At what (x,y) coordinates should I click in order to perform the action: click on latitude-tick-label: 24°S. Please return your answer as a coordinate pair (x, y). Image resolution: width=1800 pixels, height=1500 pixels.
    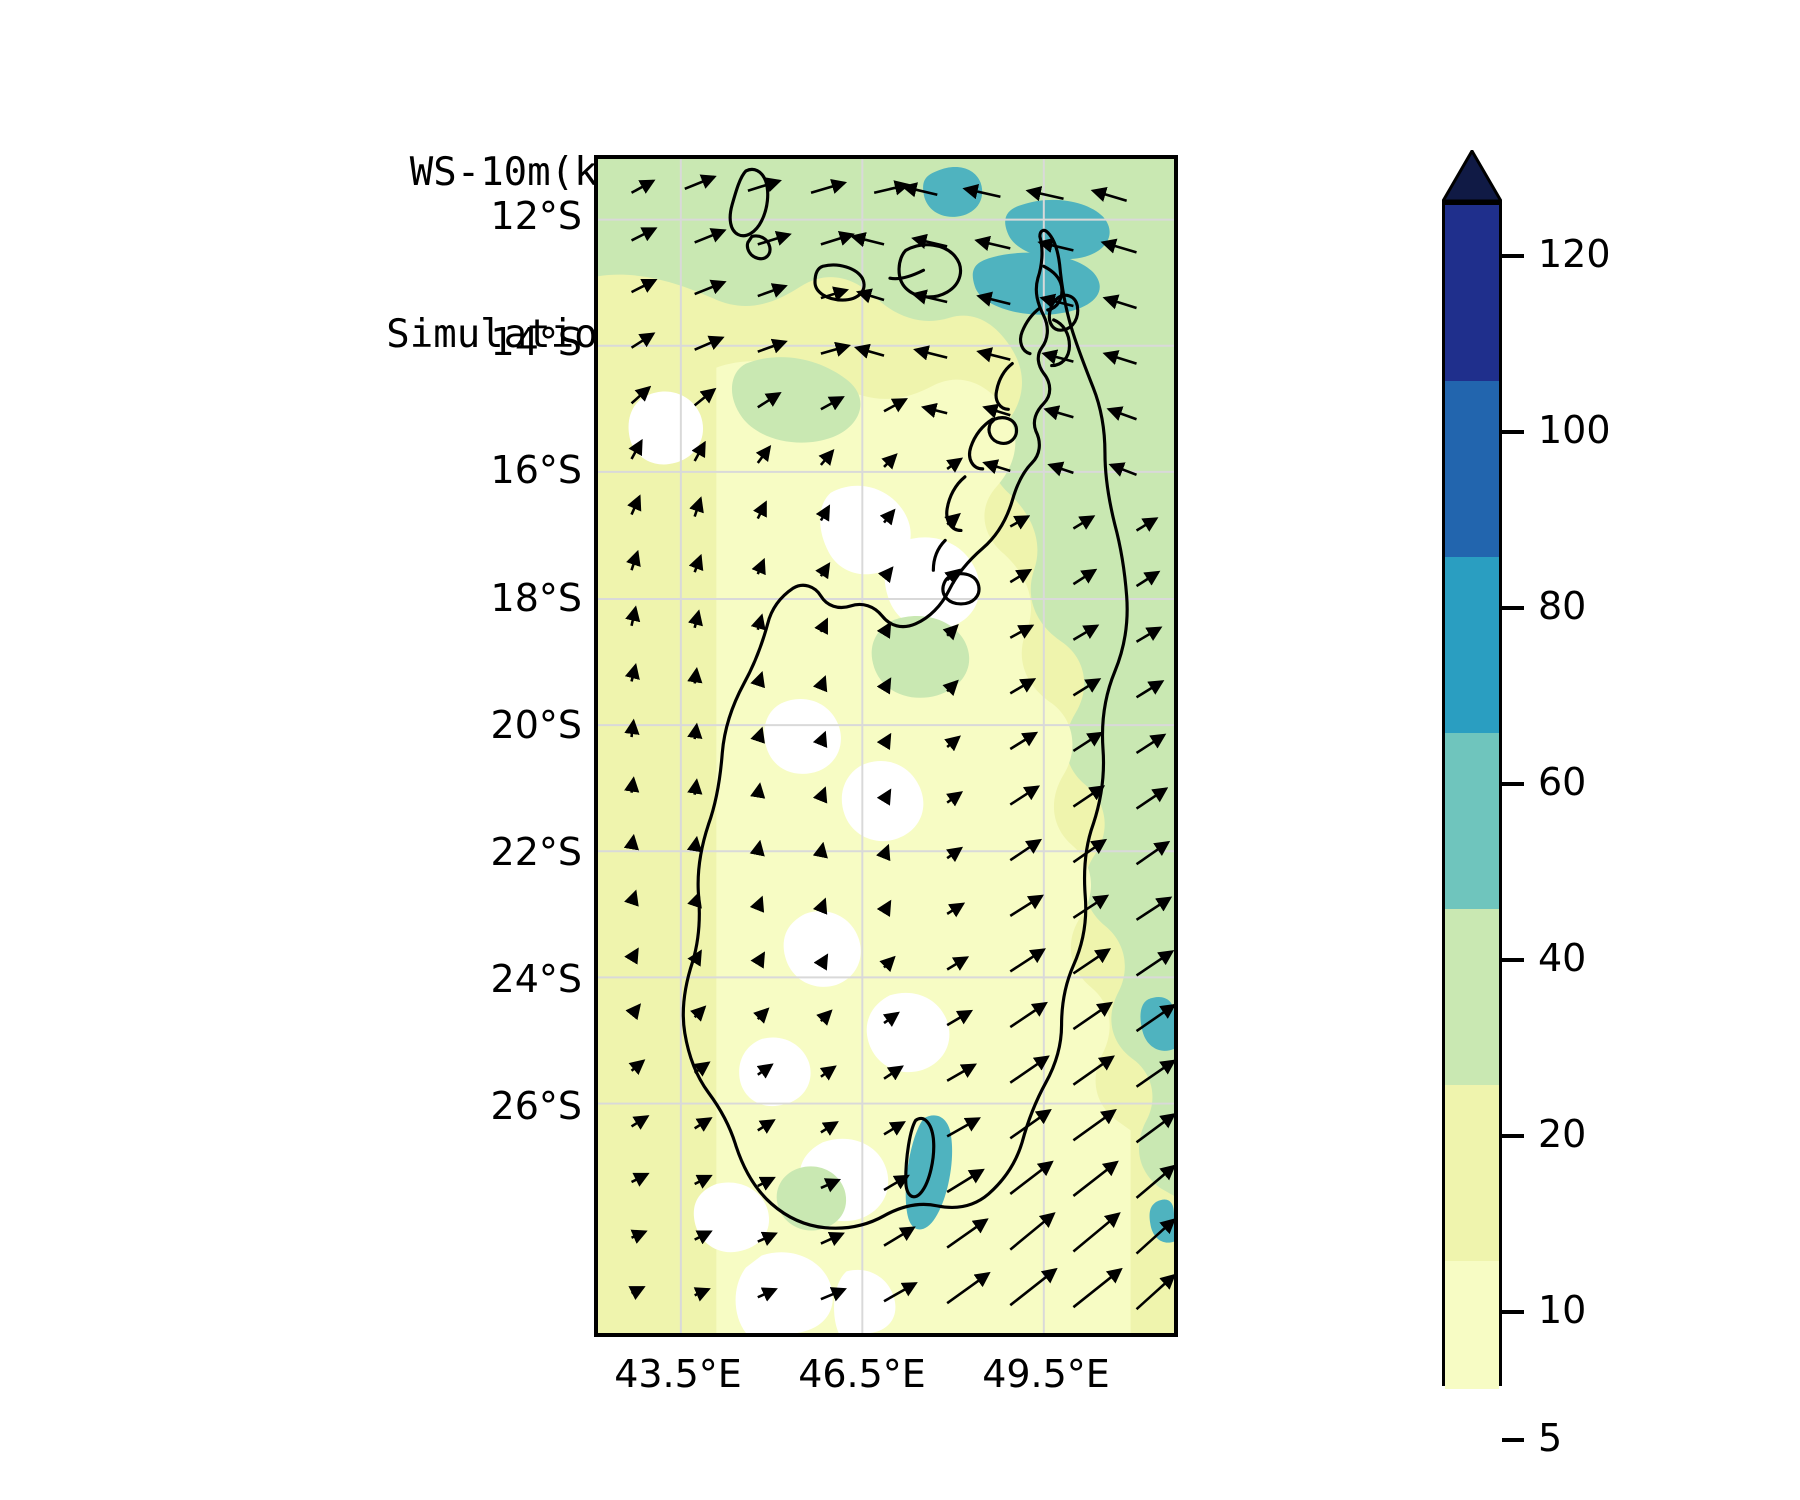
    Looking at the image, I should click on (536, 979).